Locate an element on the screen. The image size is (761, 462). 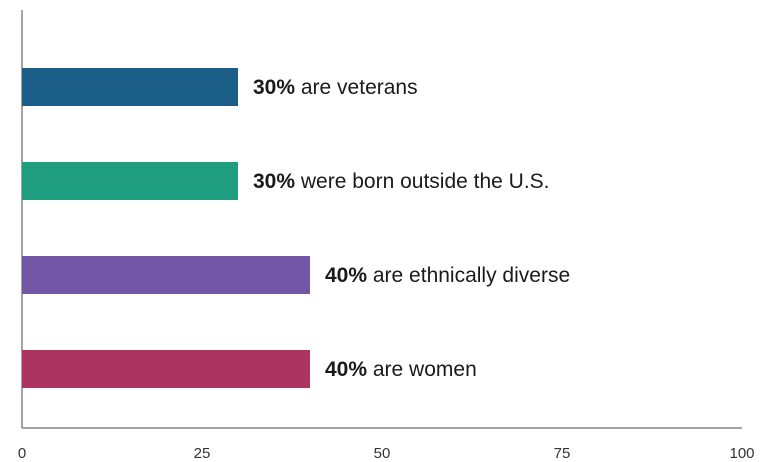
x-tick-labels-layer: 0 25 50 75 100 is located at coordinates (386, 453).